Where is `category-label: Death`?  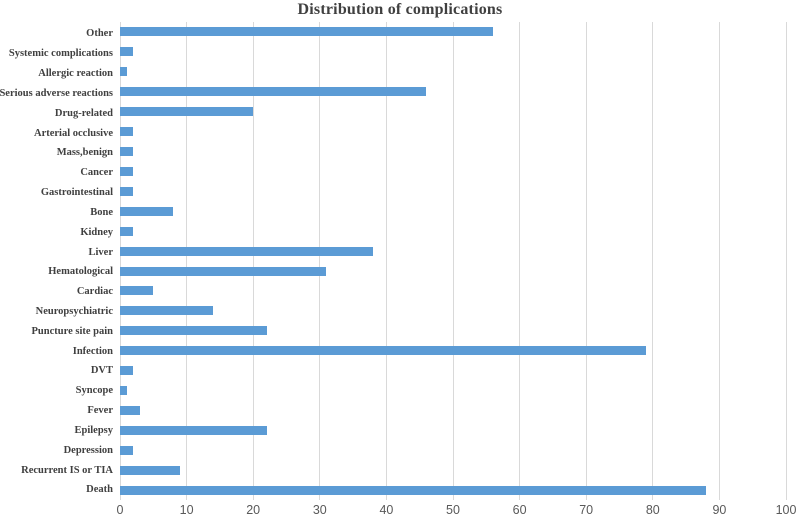
category-label: Death is located at coordinates (99, 490).